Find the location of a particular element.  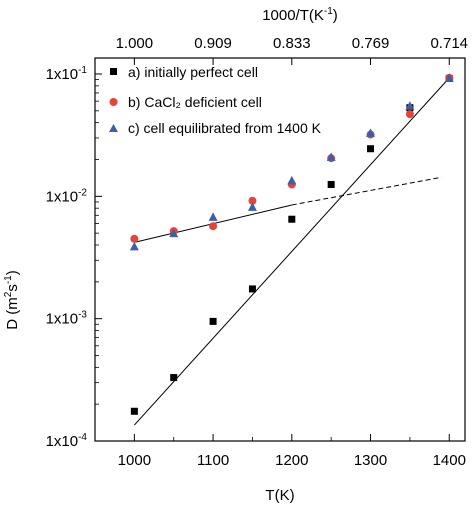

y-axis-title: D (m2s-1) is located at coordinates (12, 299).